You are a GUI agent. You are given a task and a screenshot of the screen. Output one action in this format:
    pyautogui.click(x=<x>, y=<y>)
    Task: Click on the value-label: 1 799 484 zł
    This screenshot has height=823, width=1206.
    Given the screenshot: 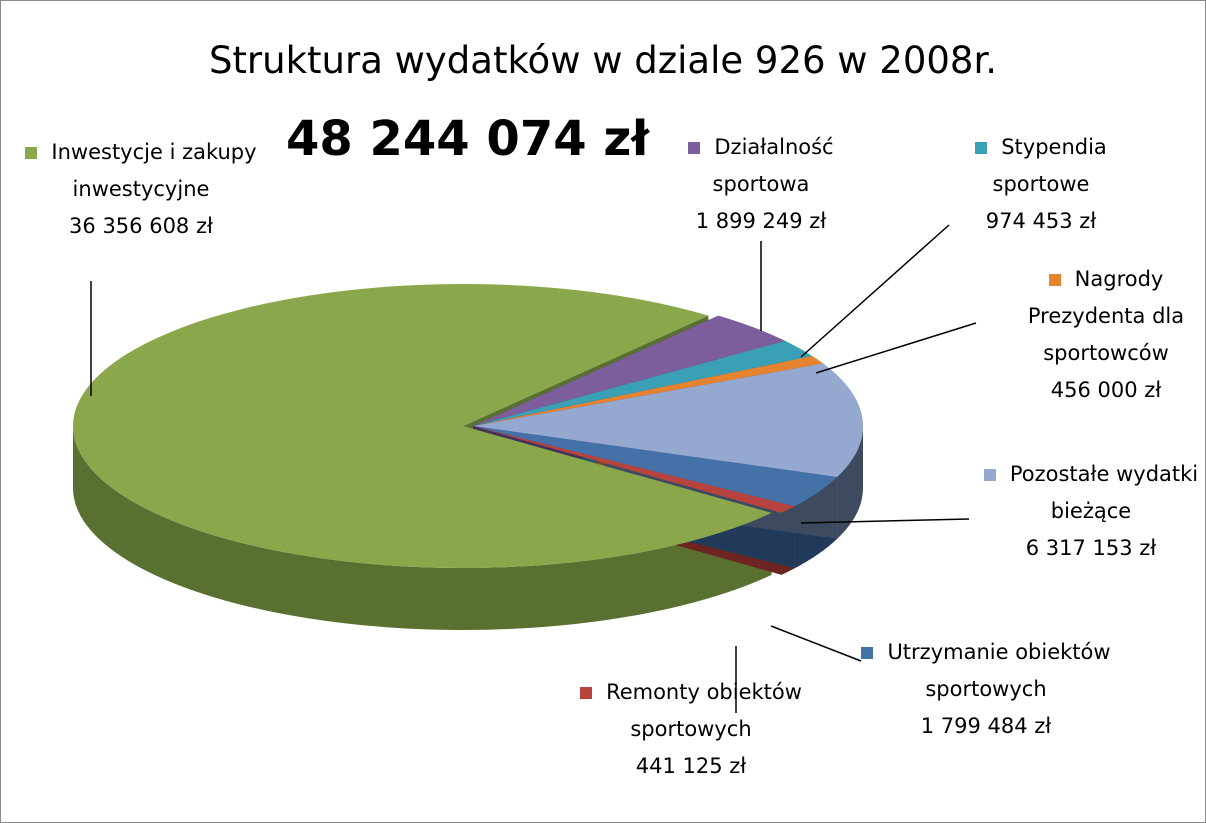 What is the action you would take?
    pyautogui.click(x=986, y=726)
    